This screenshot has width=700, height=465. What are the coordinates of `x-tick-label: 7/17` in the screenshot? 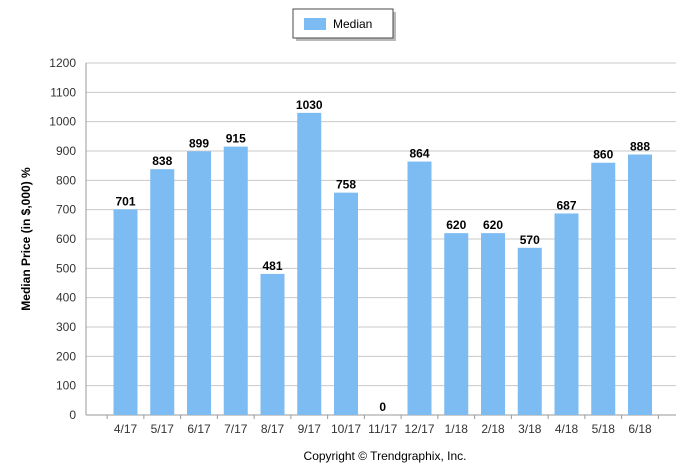 It's located at (236, 429).